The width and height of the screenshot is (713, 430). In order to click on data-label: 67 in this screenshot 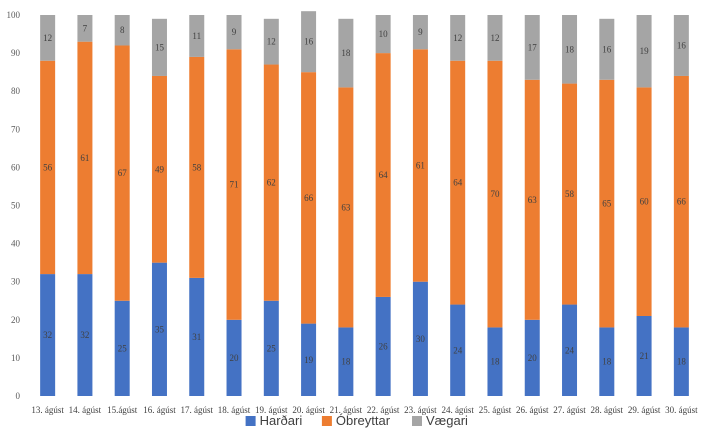, I will do `click(123, 173)`.